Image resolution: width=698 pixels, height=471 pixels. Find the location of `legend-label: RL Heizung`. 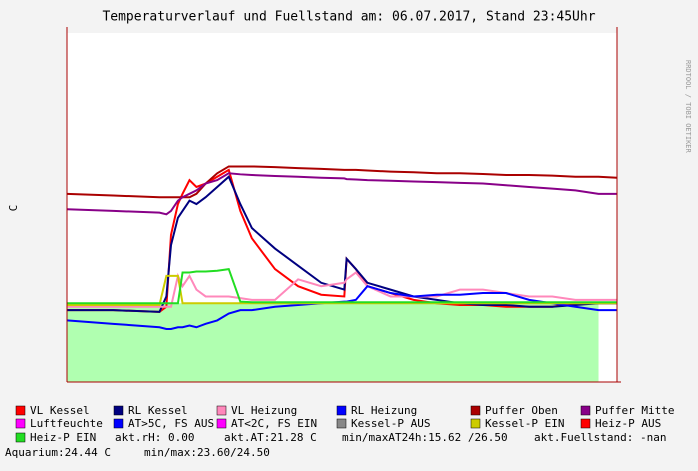

legend-label: RL Heizung is located at coordinates (384, 410).